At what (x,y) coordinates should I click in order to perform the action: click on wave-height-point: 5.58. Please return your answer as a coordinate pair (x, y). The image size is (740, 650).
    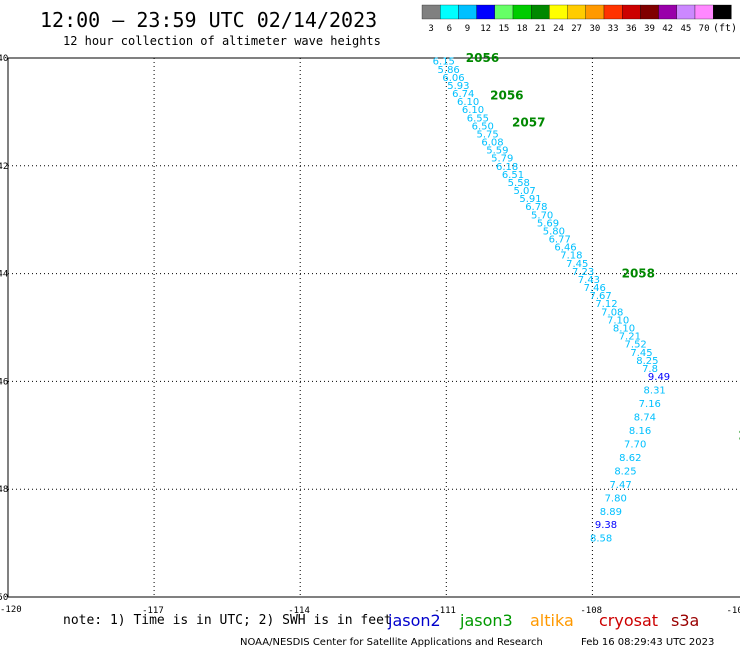
    Looking at the image, I should click on (519, 183).